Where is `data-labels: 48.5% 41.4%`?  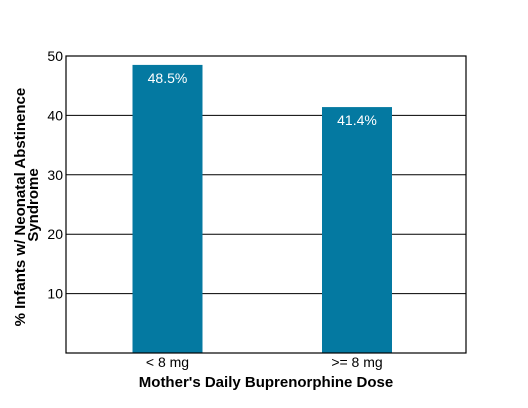 data-labels: 48.5% 41.4% is located at coordinates (262, 99).